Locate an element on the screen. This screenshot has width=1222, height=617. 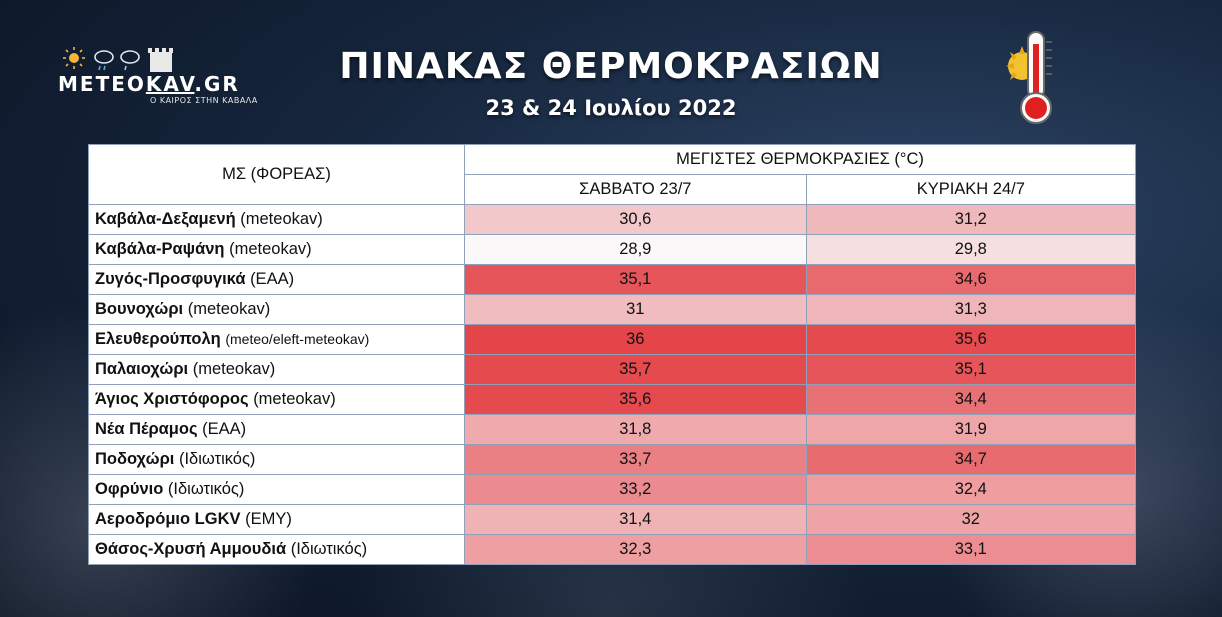
sunday-column-header: ΚΥΡΙΑΚΗ 24/7 is located at coordinates (971, 189).